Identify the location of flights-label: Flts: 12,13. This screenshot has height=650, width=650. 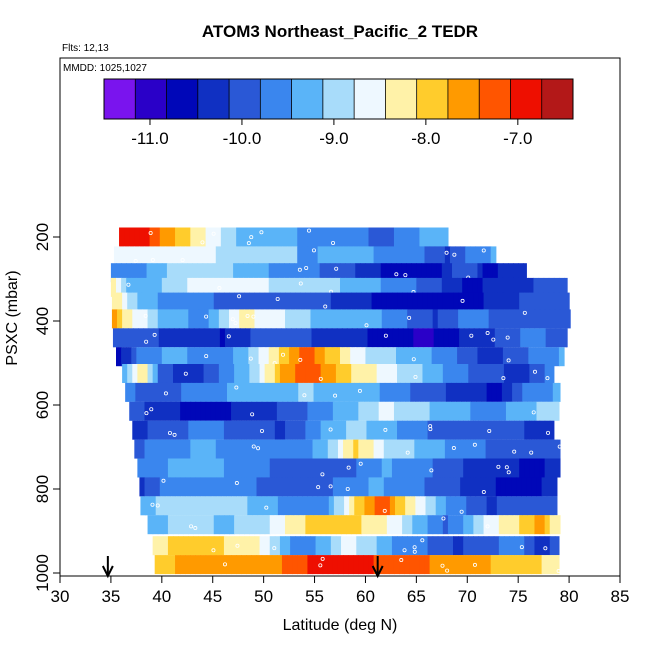
(85, 48).